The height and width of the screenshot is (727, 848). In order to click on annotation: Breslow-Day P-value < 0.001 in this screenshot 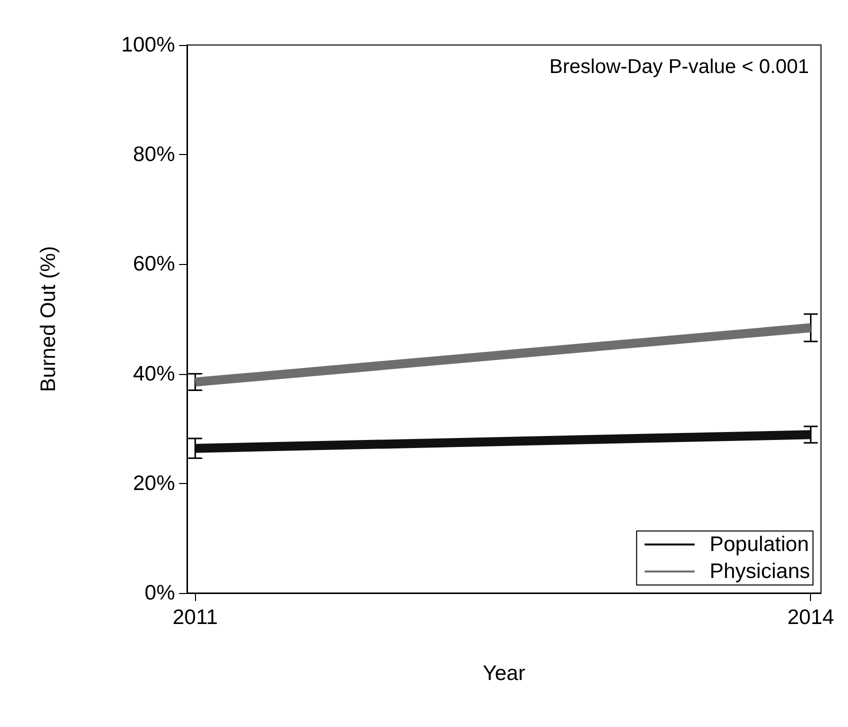, I will do `click(679, 67)`.